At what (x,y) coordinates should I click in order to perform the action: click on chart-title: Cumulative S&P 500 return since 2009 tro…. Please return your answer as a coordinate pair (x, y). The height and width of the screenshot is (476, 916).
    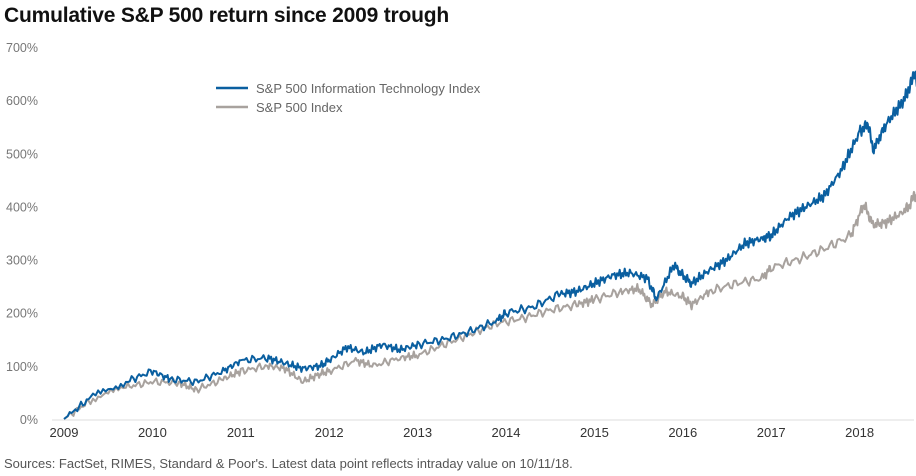
    Looking at the image, I should click on (227, 15).